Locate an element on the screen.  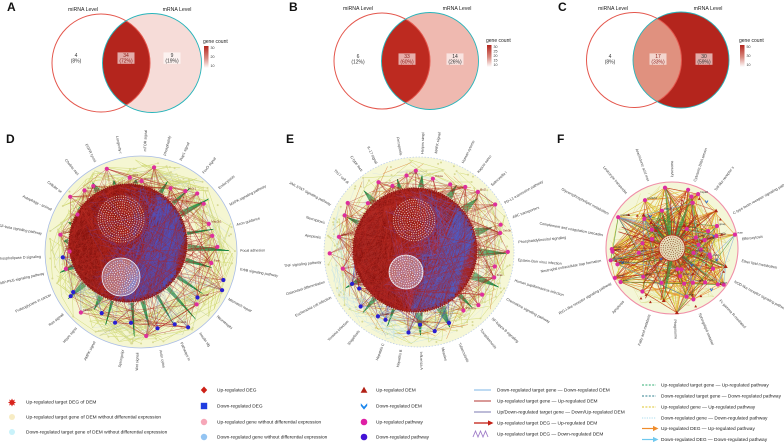
svg-text: 9 is located at coordinates (172, 56).